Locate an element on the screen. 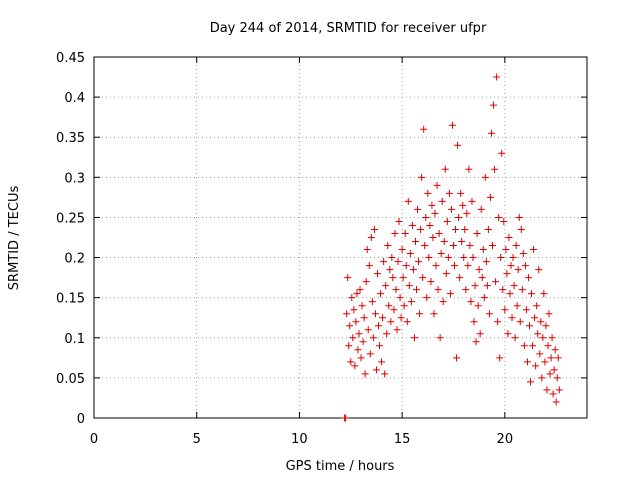 This screenshot has width=640, height=480. y-tick-label: 0.45 is located at coordinates (70, 58).